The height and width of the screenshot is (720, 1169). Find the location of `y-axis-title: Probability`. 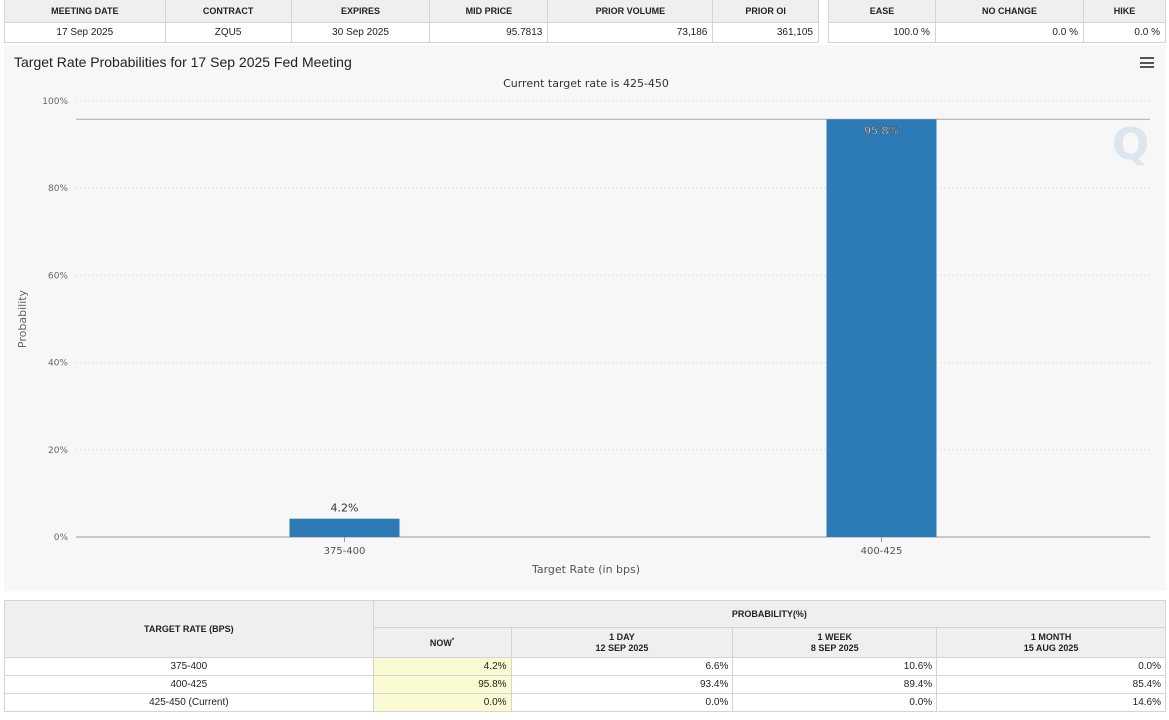

y-axis-title: Probability is located at coordinates (22, 318).